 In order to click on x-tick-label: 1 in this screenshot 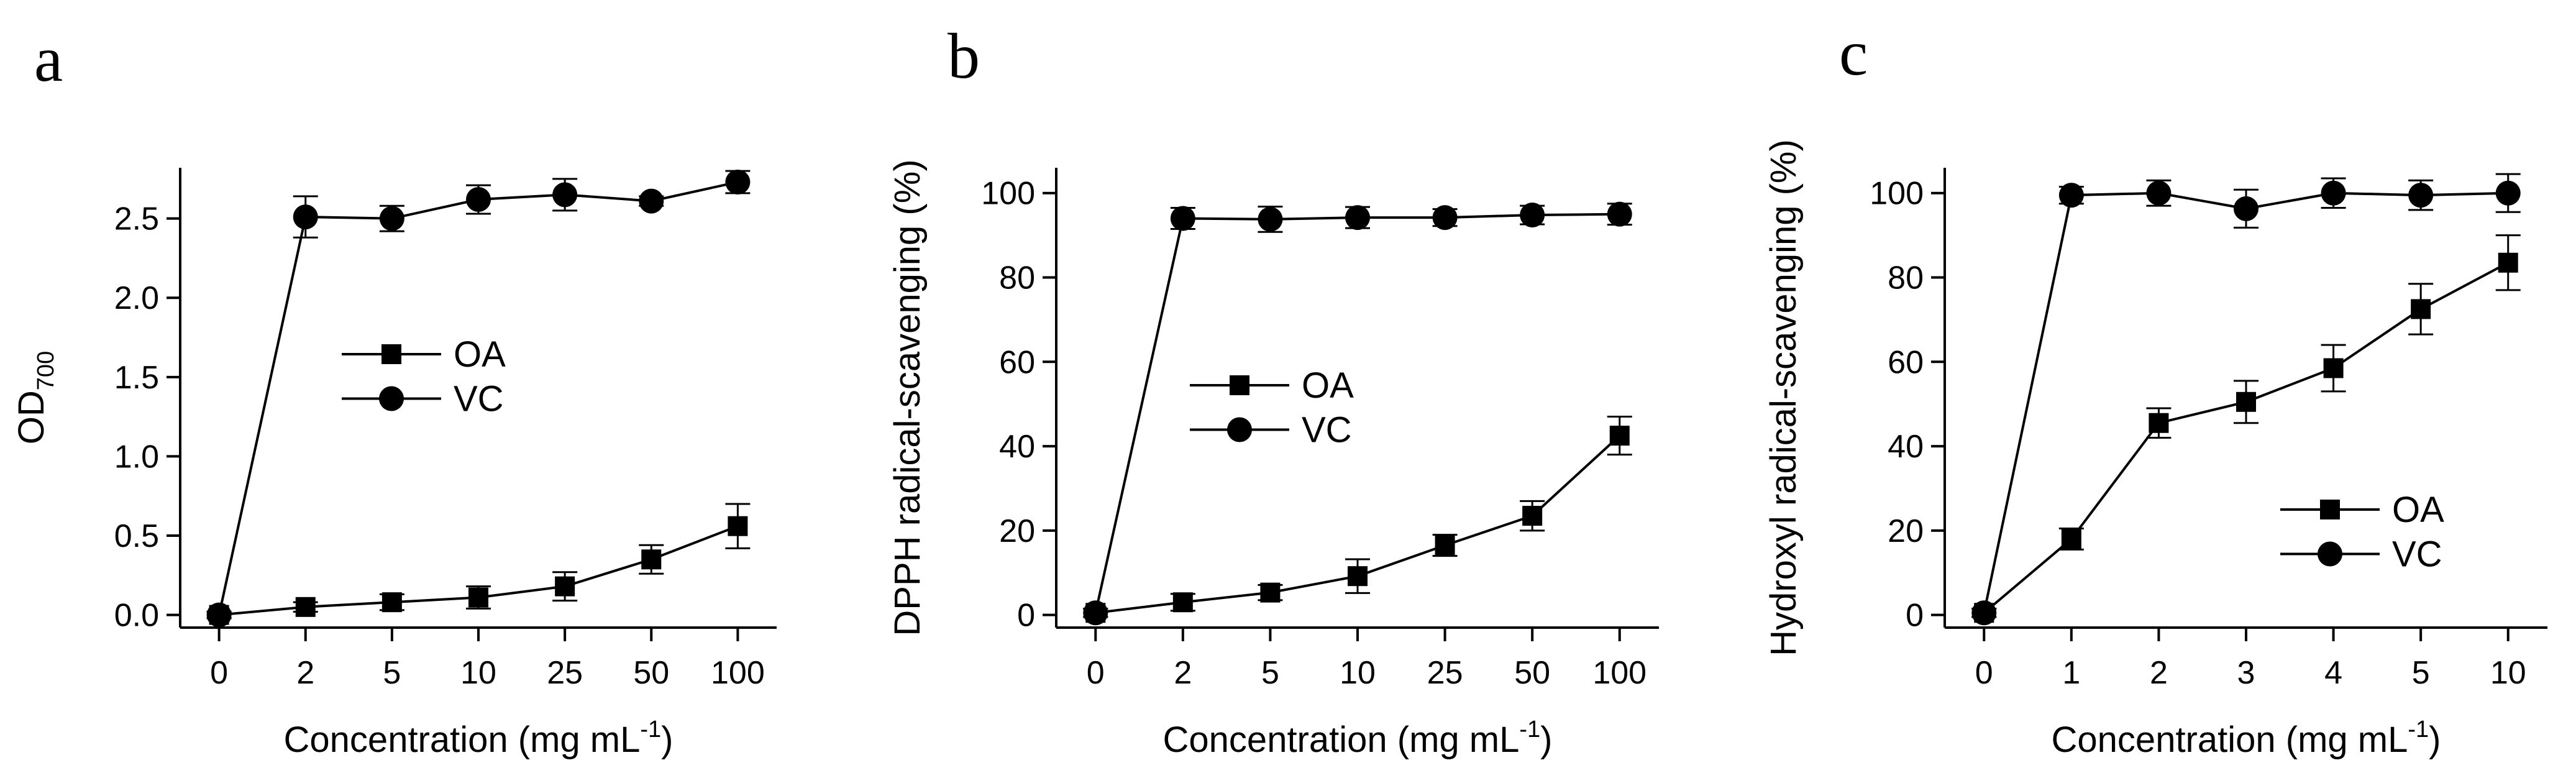, I will do `click(2071, 673)`.